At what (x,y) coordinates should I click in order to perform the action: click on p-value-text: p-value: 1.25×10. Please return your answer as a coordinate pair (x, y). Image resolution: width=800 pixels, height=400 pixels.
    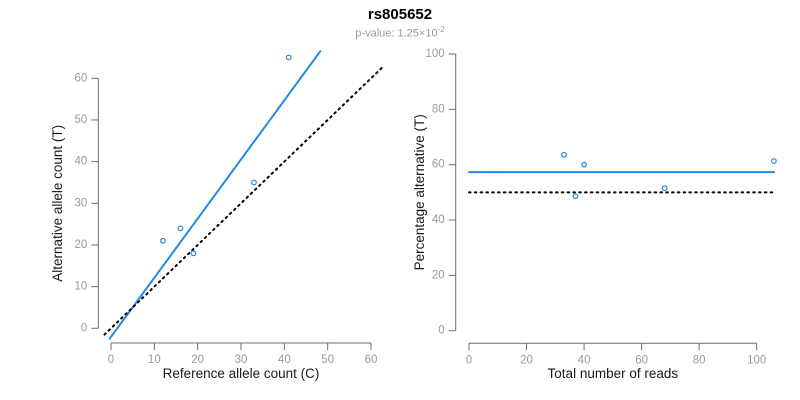
    Looking at the image, I should click on (396, 33).